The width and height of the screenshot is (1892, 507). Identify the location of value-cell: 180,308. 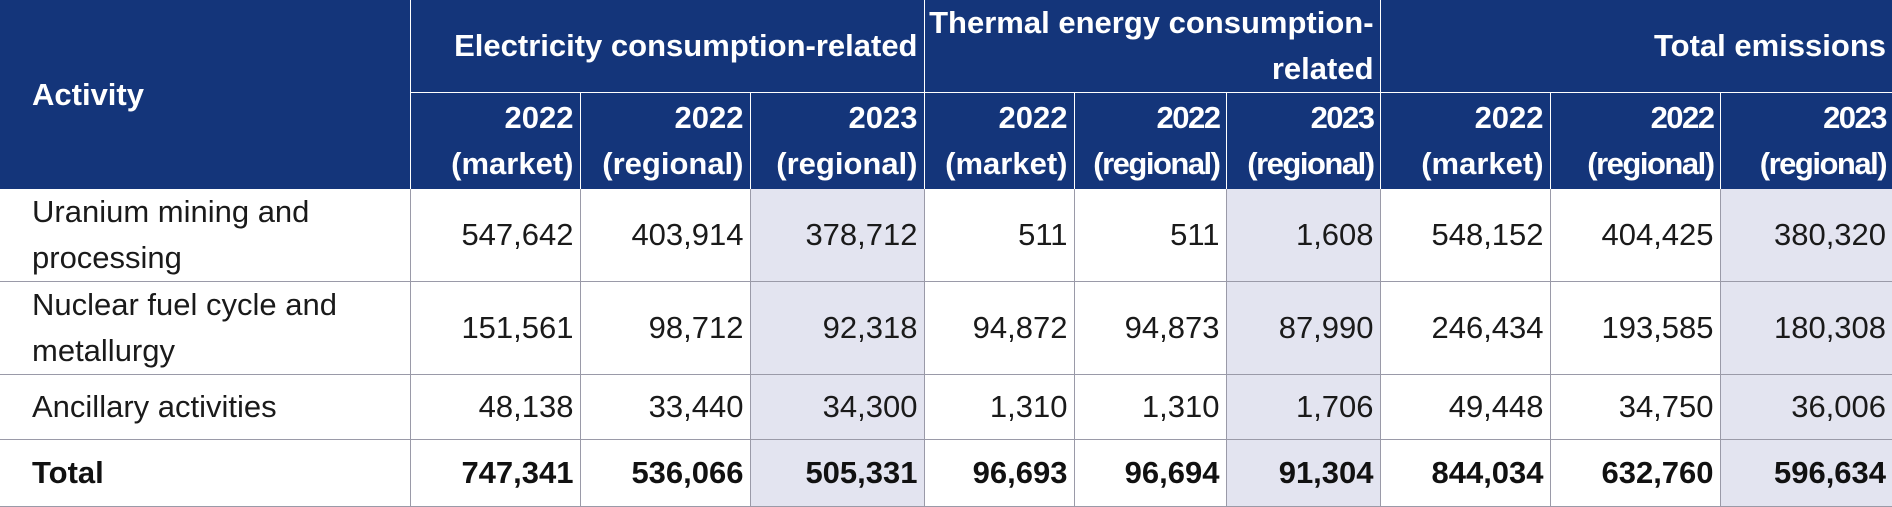
(1806, 328).